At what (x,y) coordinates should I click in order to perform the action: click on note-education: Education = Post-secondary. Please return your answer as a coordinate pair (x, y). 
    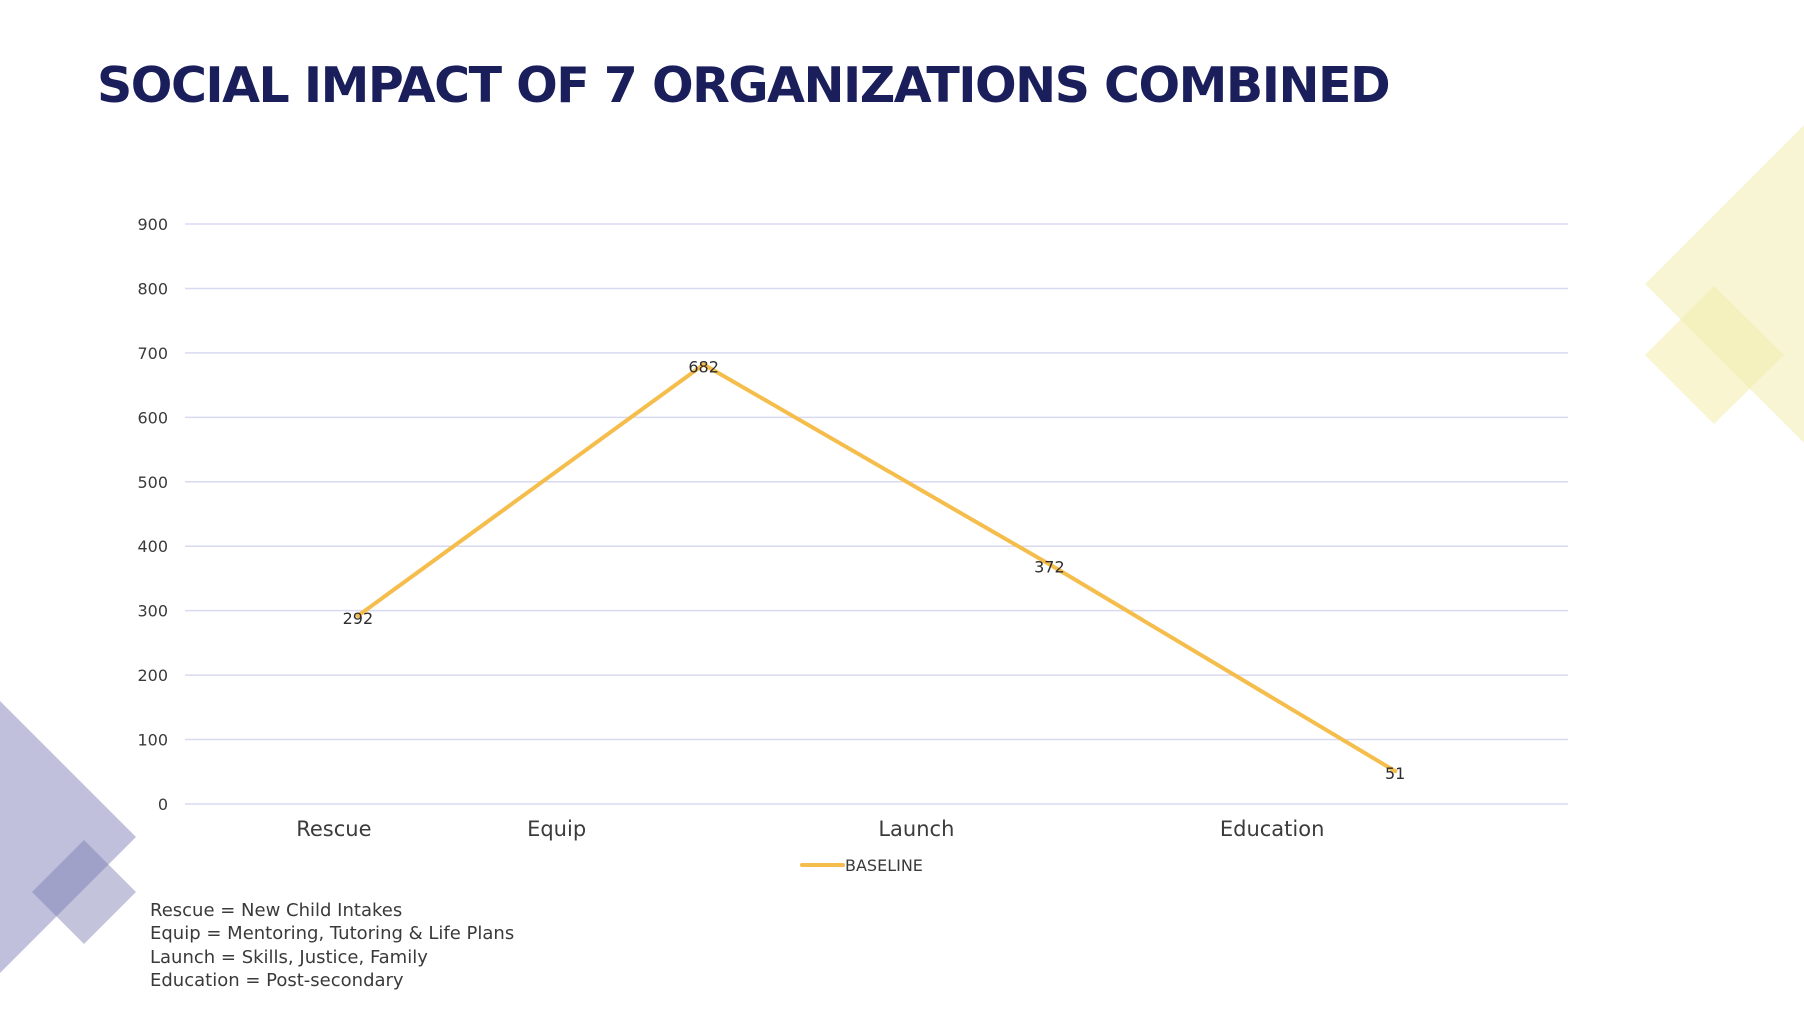
    Looking at the image, I should click on (277, 980).